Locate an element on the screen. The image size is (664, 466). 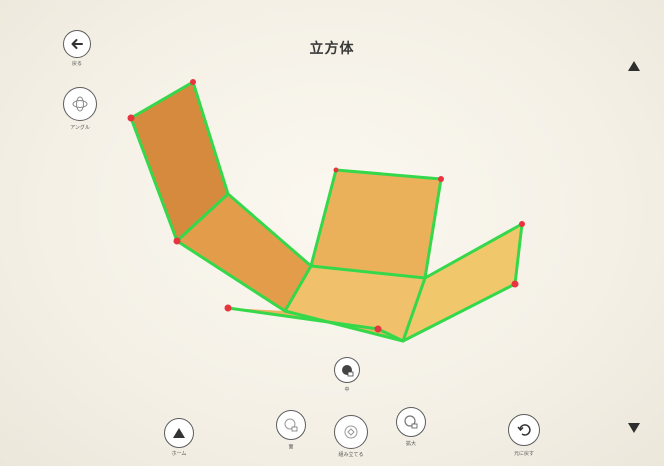
home-button is located at coordinates (179, 433).